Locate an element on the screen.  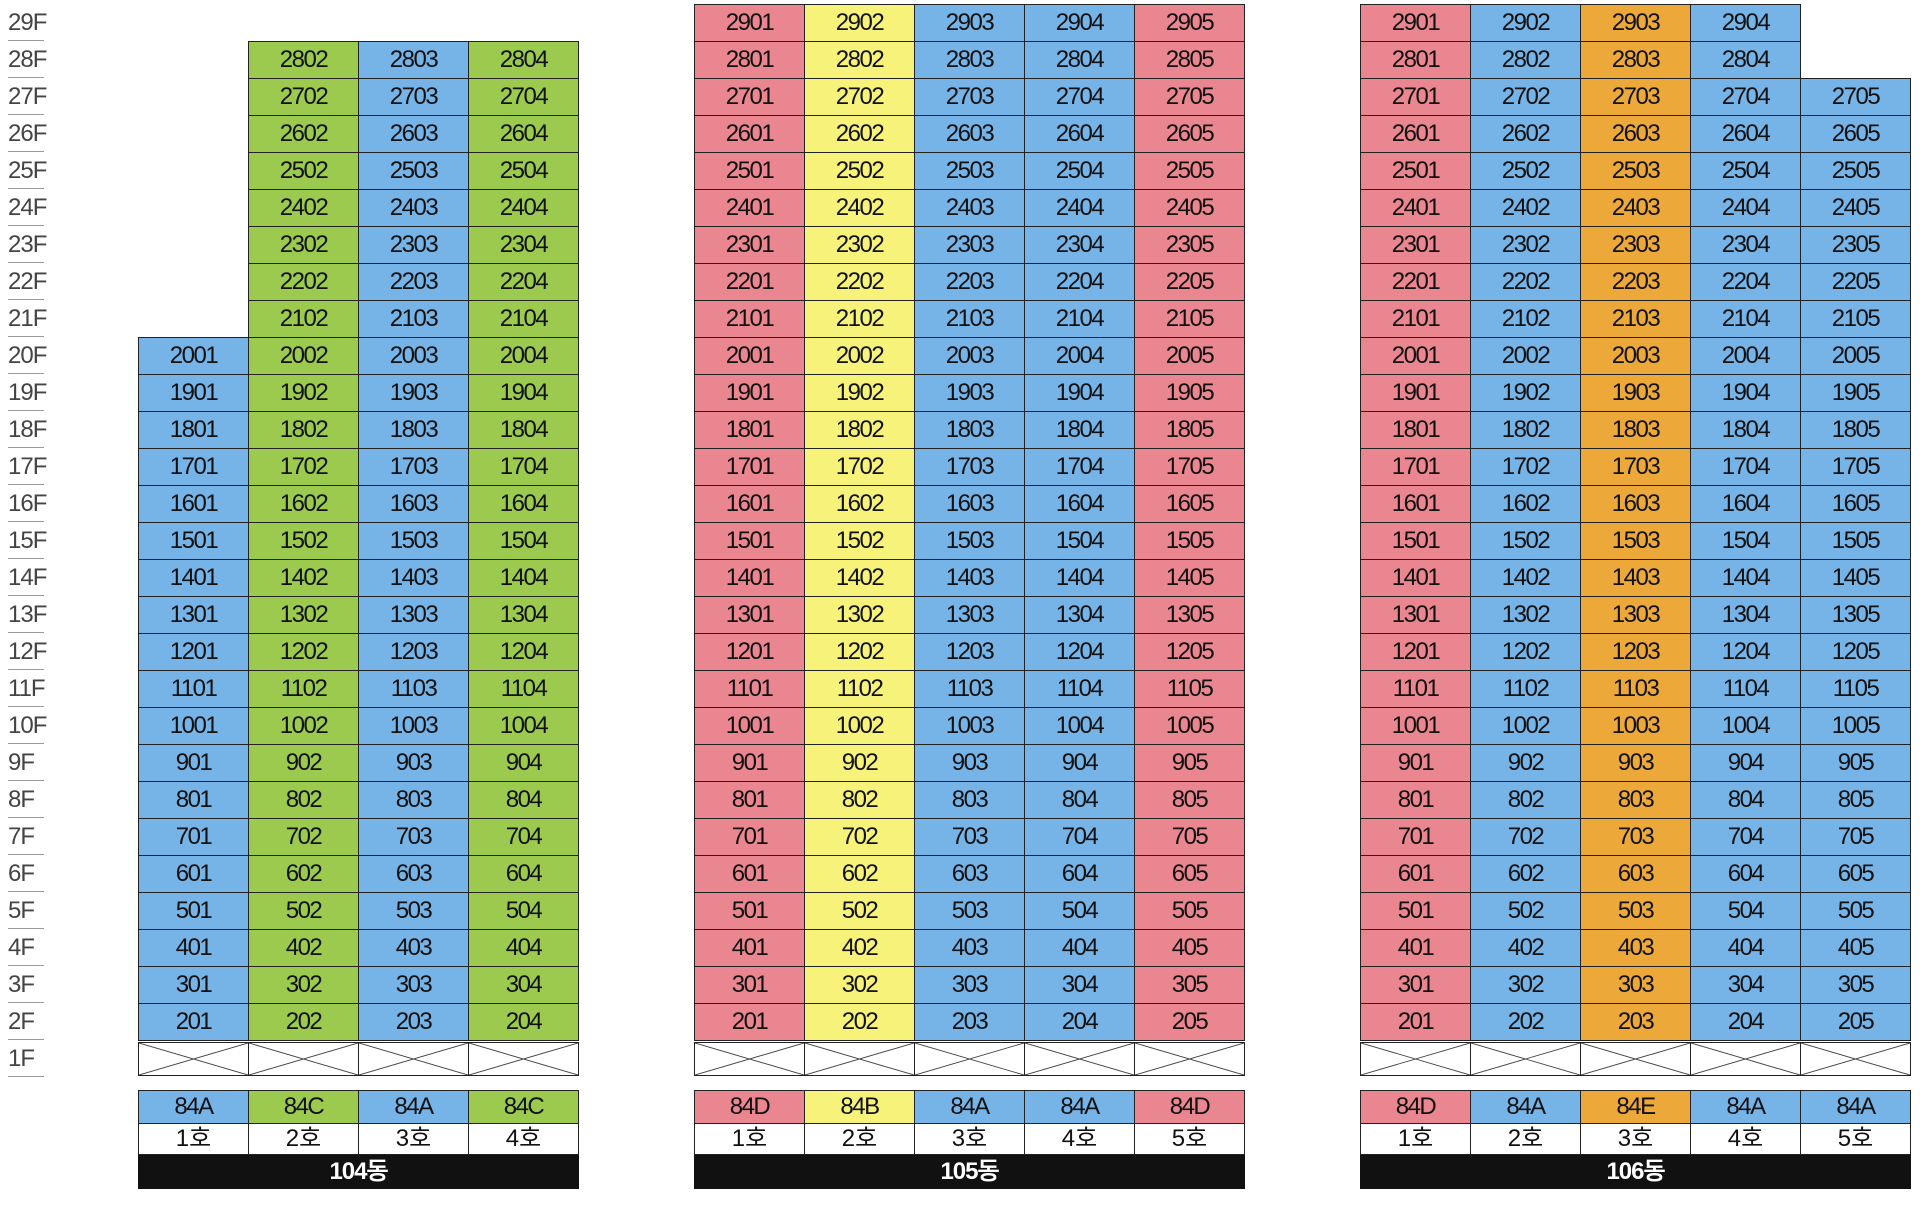
unit-cell: 2103 is located at coordinates (413, 319).